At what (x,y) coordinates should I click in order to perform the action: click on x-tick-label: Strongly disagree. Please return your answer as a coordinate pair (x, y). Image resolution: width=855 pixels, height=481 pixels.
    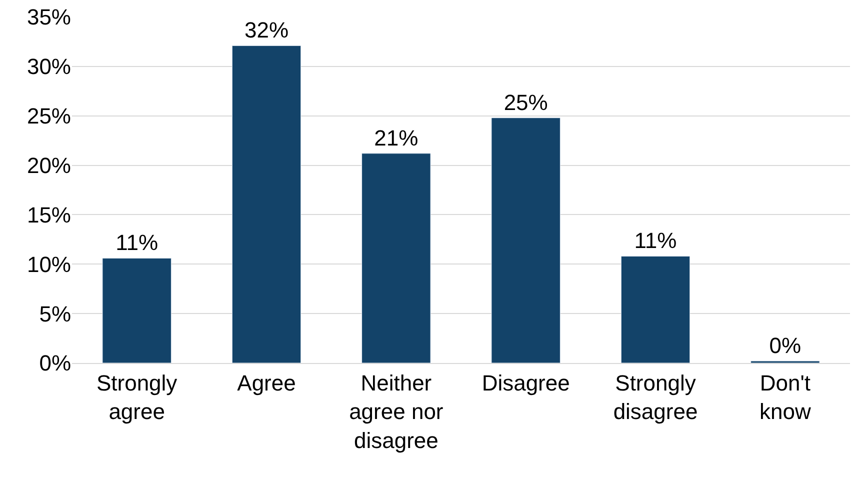
    Looking at the image, I should click on (655, 397).